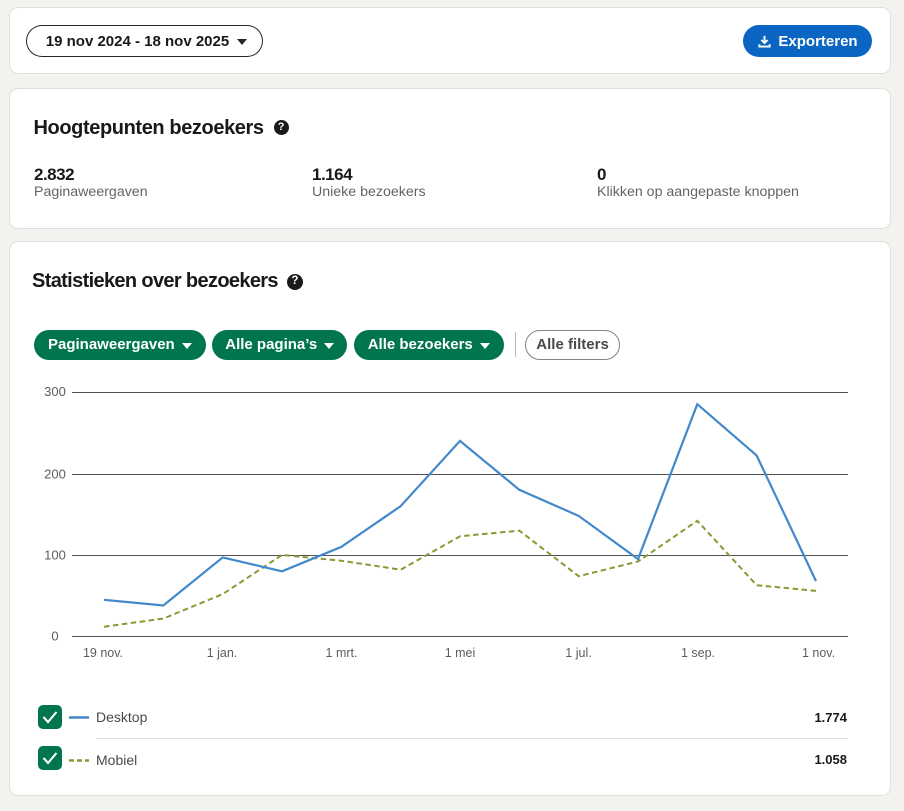 This screenshot has height=811, width=904. I want to click on svg-text: 100, so click(55, 555).